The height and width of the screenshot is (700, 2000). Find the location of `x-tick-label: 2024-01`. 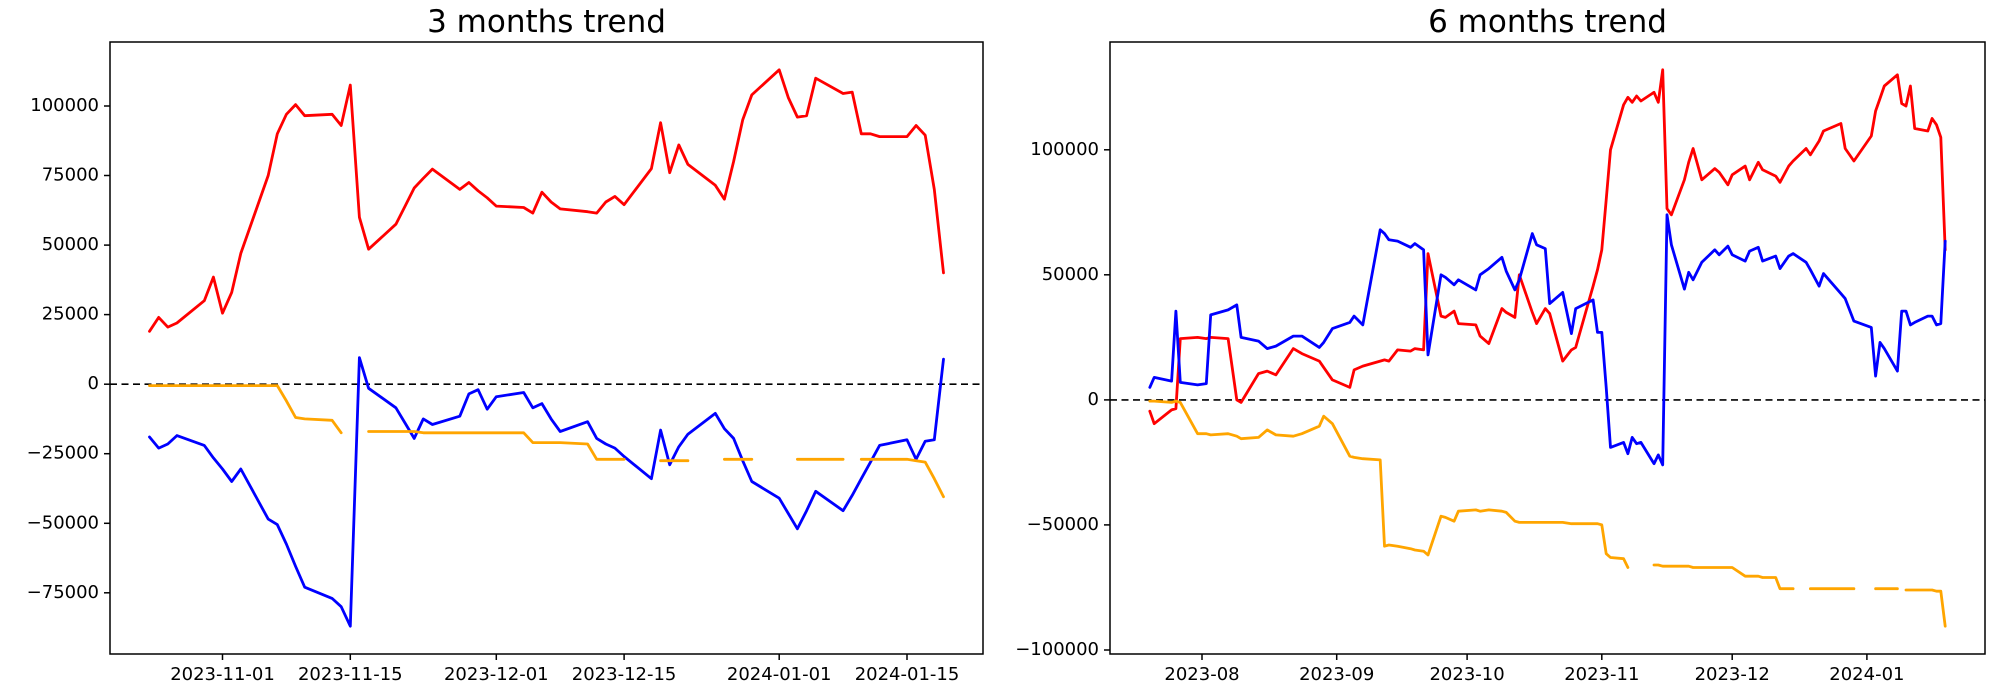

x-tick-label: 2024-01 is located at coordinates (1866, 674).